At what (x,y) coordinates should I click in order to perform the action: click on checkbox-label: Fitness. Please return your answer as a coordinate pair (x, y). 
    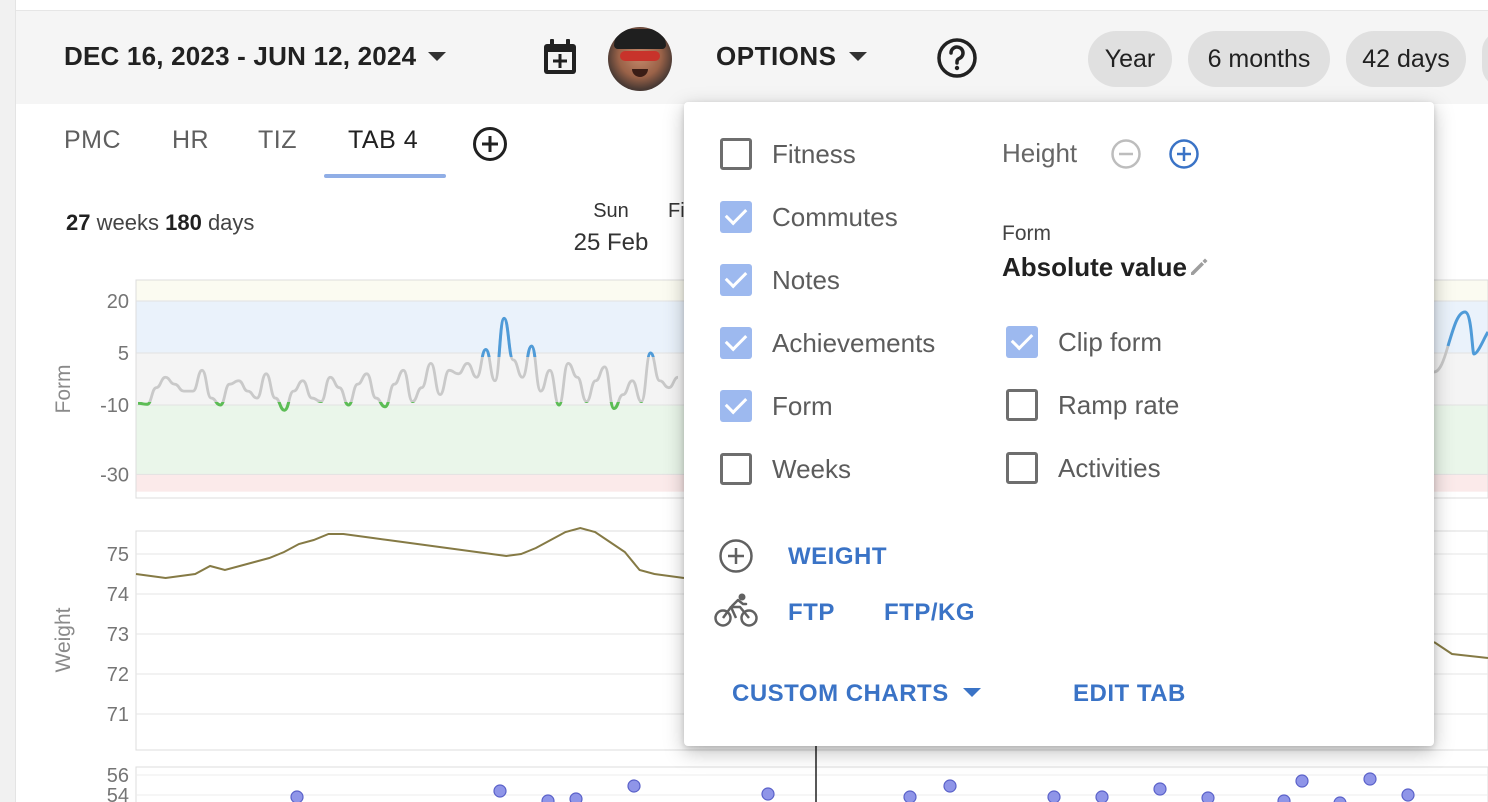
    Looking at the image, I should click on (814, 153).